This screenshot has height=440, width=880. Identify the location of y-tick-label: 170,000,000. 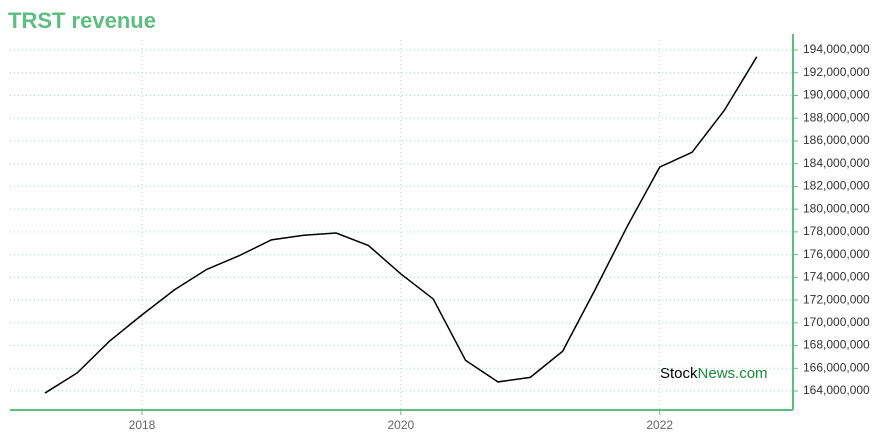
(836, 322).